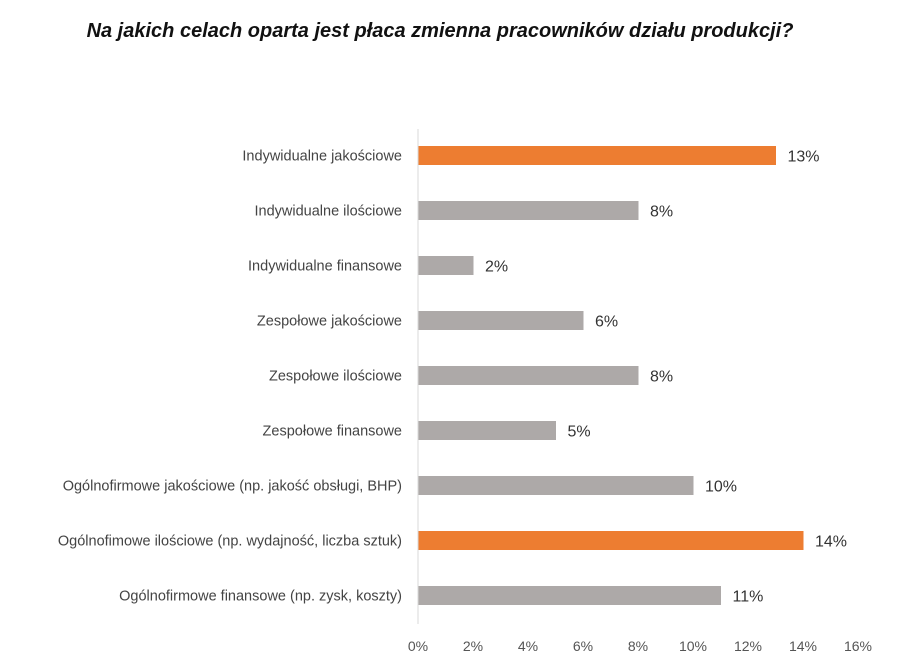 The image size is (916, 670). Describe the element at coordinates (583, 646) in the screenshot. I see `x-tick-label: 6%` at that location.